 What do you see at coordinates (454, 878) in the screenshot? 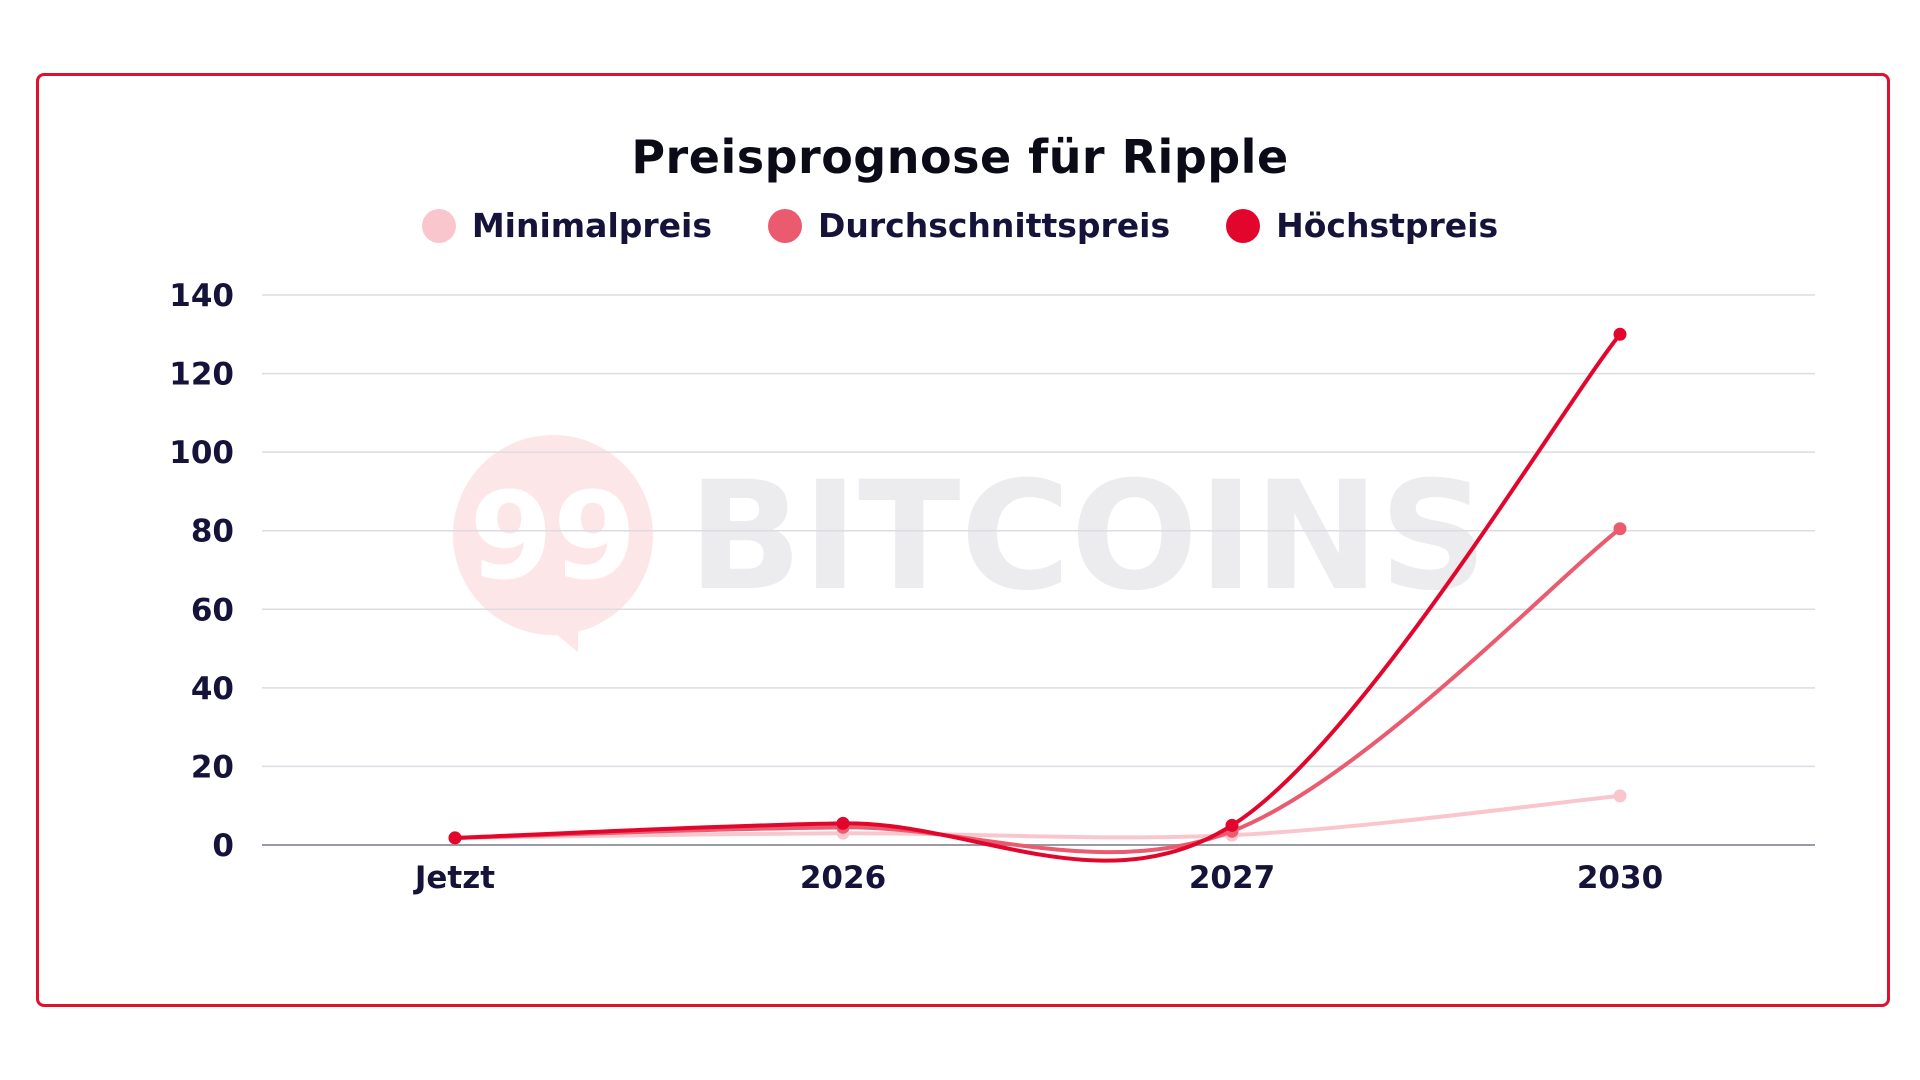
I see `x-tick-label: Jetzt` at bounding box center [454, 878].